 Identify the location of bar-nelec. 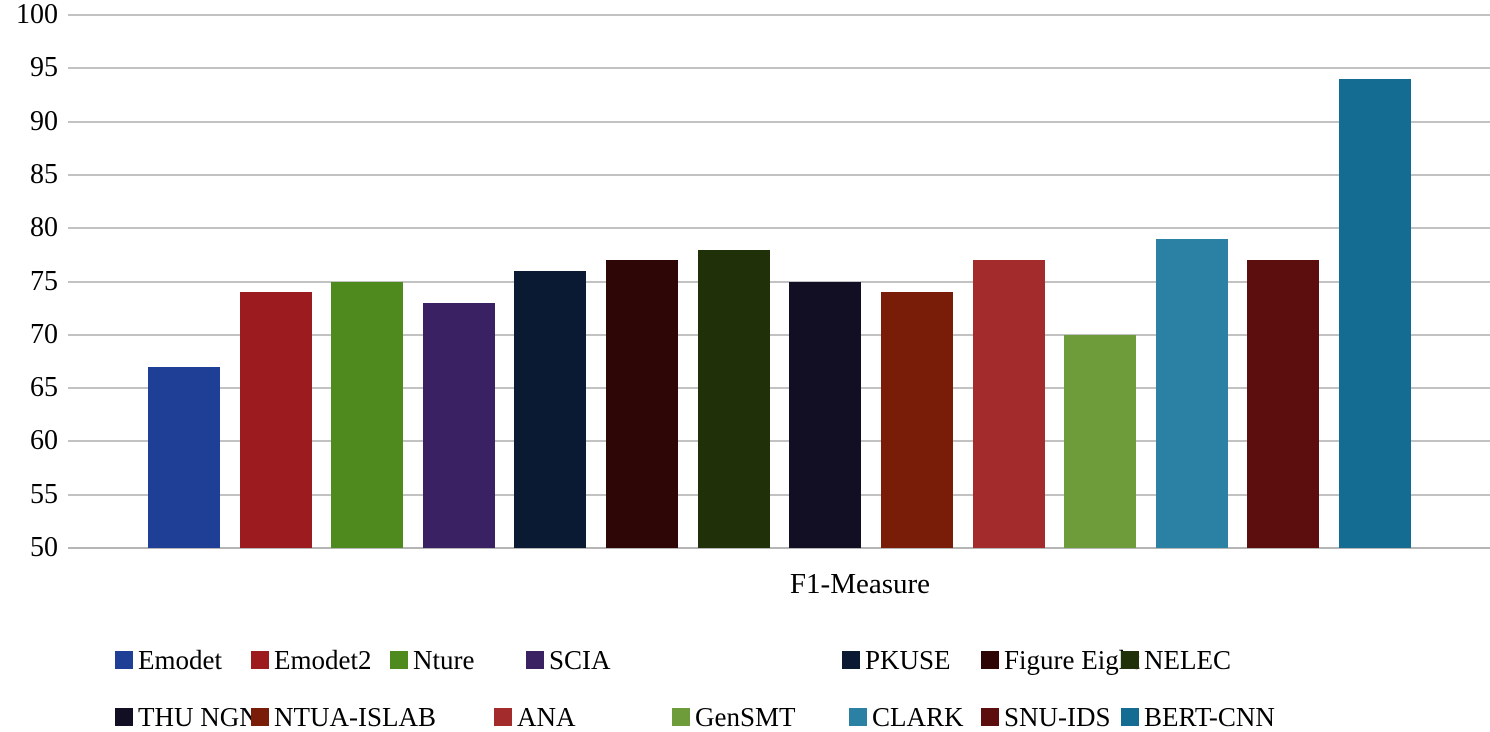
(733, 398).